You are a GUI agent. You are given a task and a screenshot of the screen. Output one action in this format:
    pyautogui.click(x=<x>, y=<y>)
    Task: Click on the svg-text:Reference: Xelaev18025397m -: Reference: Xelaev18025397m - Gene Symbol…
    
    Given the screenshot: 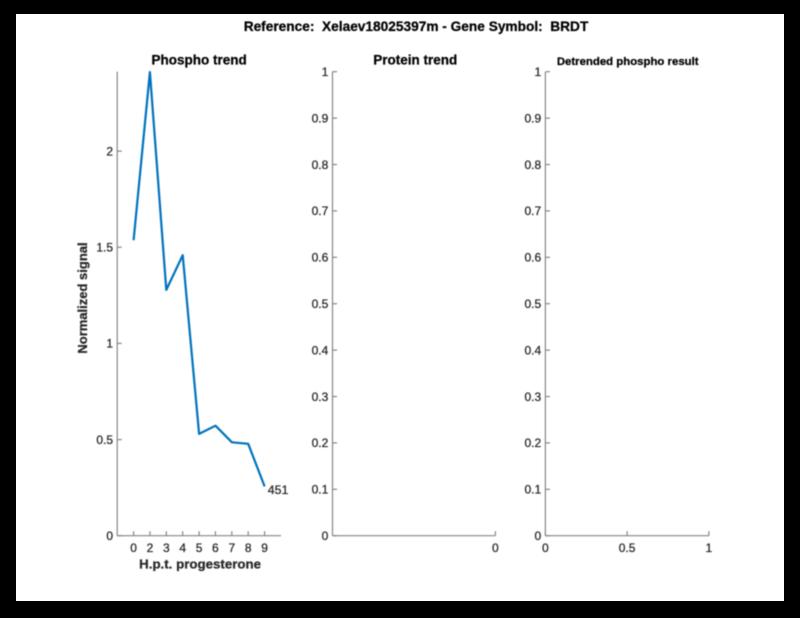 What is the action you would take?
    pyautogui.click(x=416, y=26)
    